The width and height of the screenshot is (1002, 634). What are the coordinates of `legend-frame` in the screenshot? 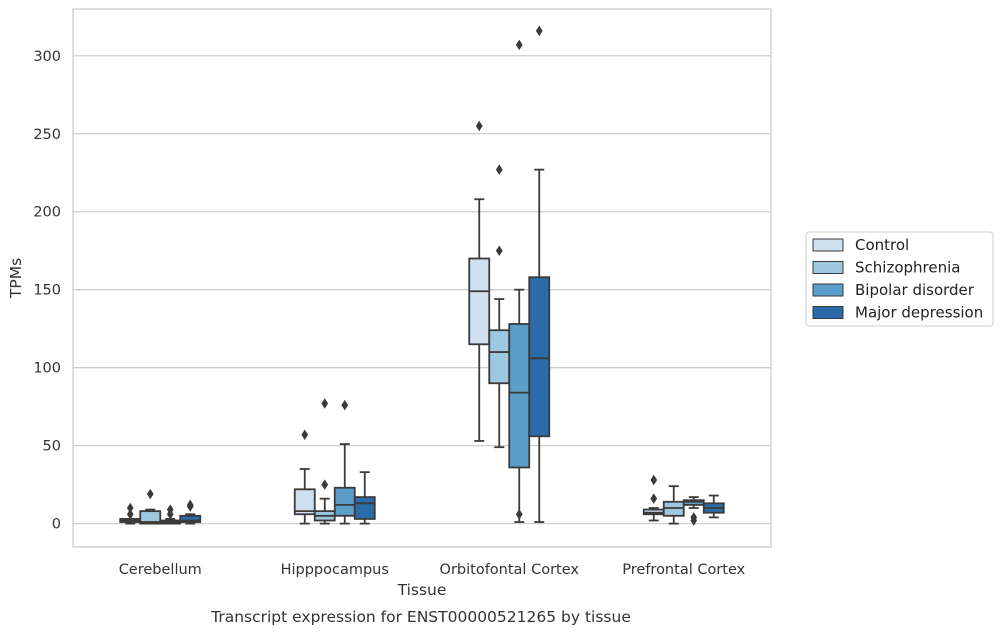 It's located at (899, 279).